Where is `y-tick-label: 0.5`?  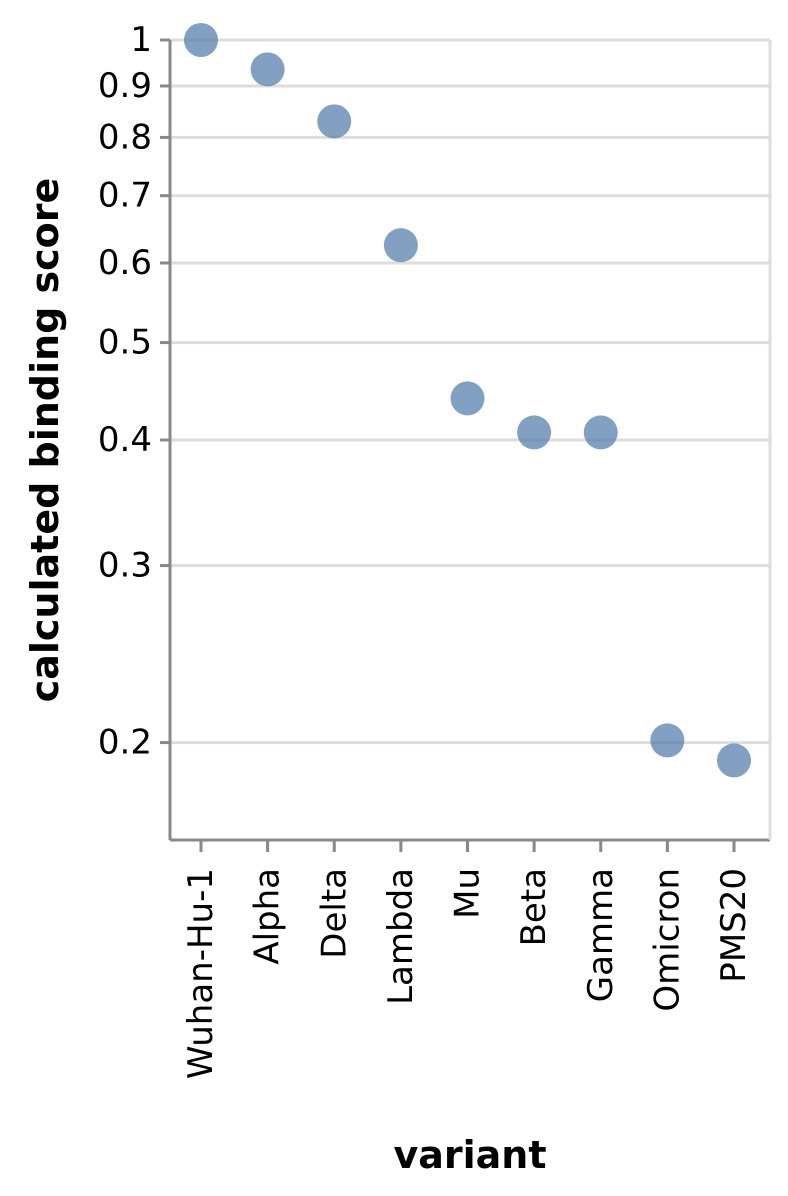
y-tick-label: 0.5 is located at coordinates (125, 343).